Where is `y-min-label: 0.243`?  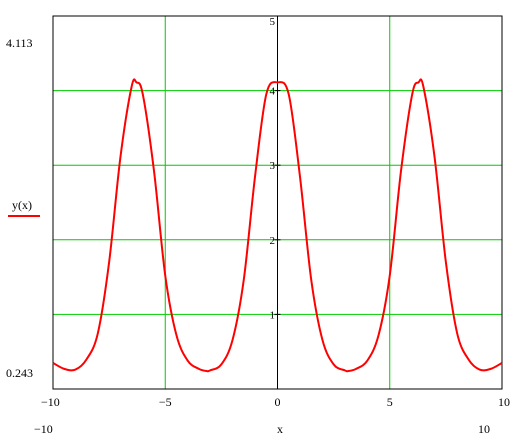
y-min-label: 0.243 is located at coordinates (19, 373).